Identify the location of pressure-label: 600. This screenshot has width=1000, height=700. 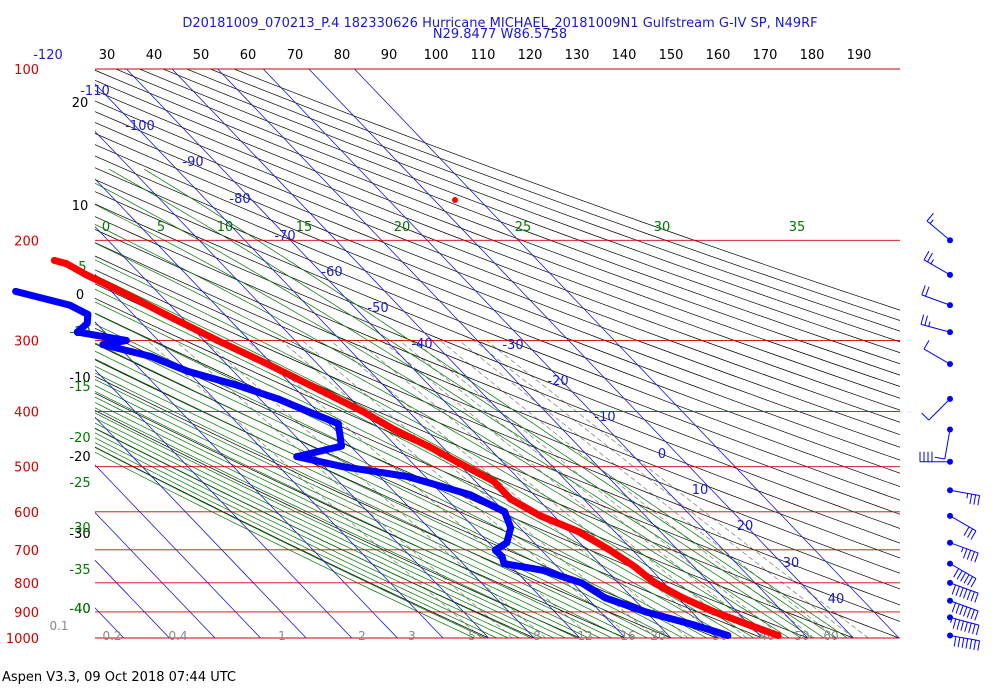
(26, 513).